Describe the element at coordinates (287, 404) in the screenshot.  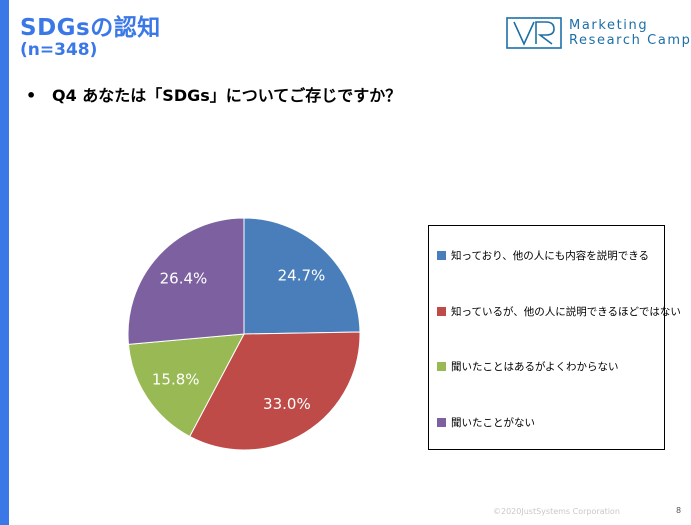
I see `pie-label-2: 33.0%` at that location.